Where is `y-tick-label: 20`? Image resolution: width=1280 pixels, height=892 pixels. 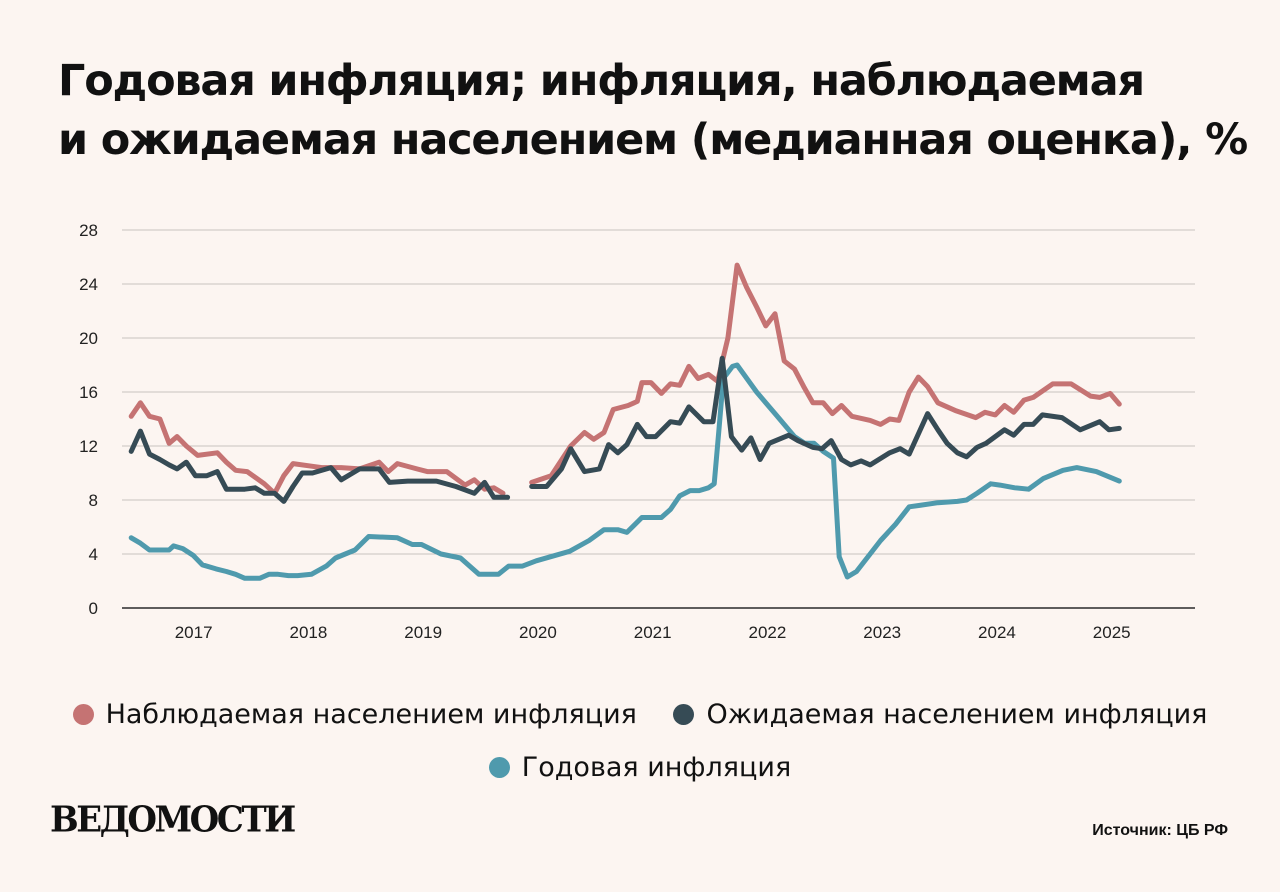
y-tick-label: 20 is located at coordinates (88, 338).